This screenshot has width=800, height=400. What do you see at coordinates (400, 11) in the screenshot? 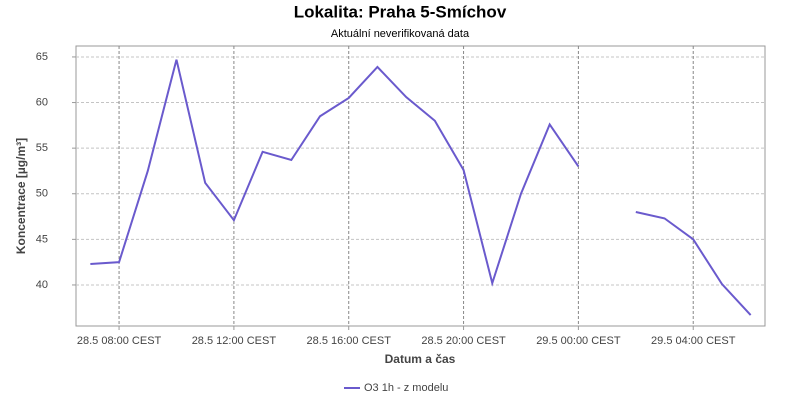
I see `chart-title: Lokalita: Praha 5-Smíchov` at bounding box center [400, 11].